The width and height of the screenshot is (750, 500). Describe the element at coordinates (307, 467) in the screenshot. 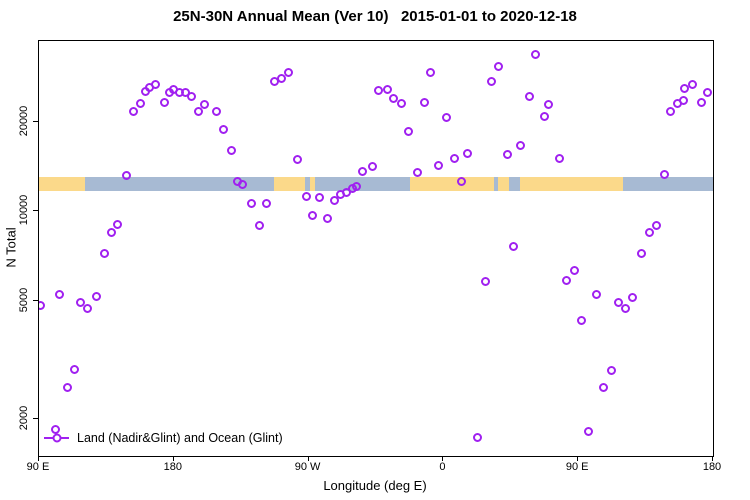

I see `x-axis-tick-label: 90 W` at that location.